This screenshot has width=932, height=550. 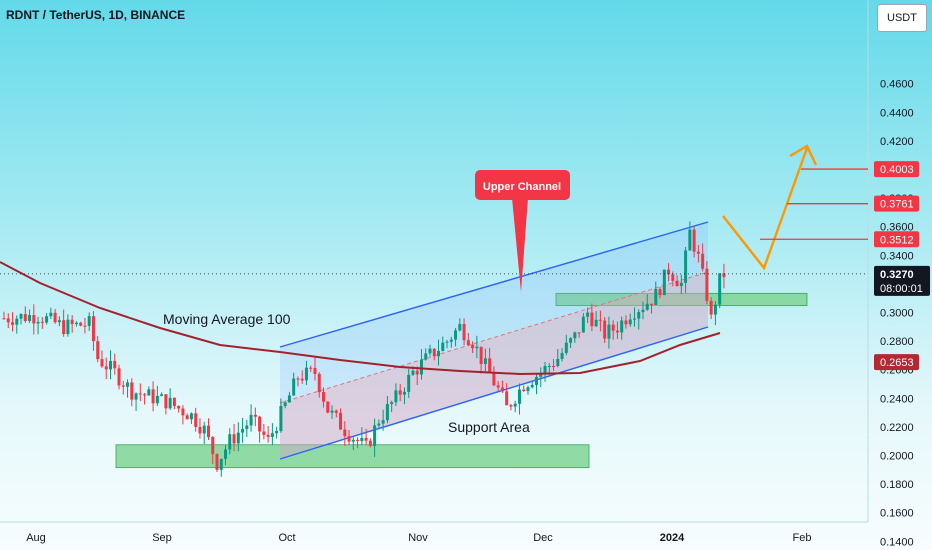 What do you see at coordinates (897, 85) in the screenshot?
I see `y-tick-label: 0.4600` at bounding box center [897, 85].